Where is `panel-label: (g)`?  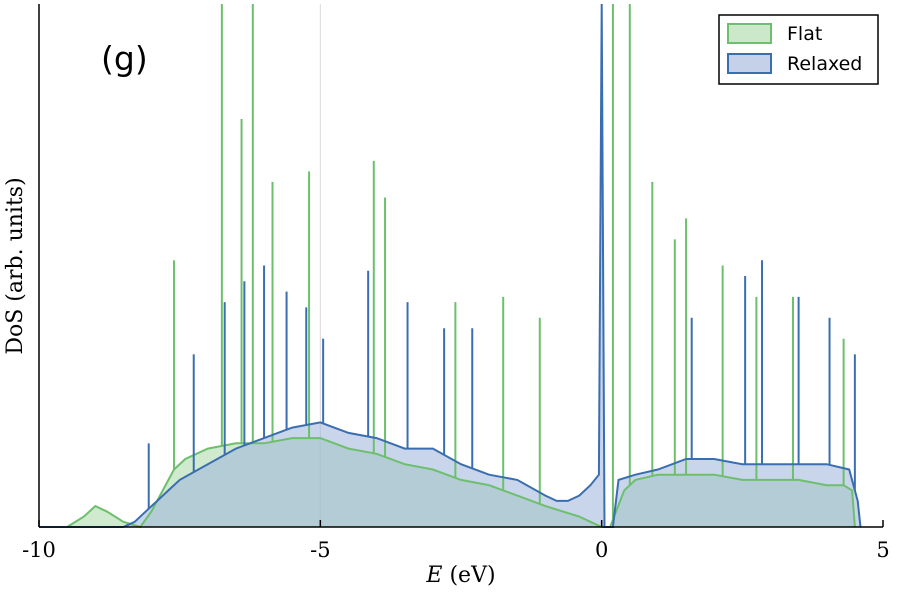 panel-label: (g) is located at coordinates (124, 58).